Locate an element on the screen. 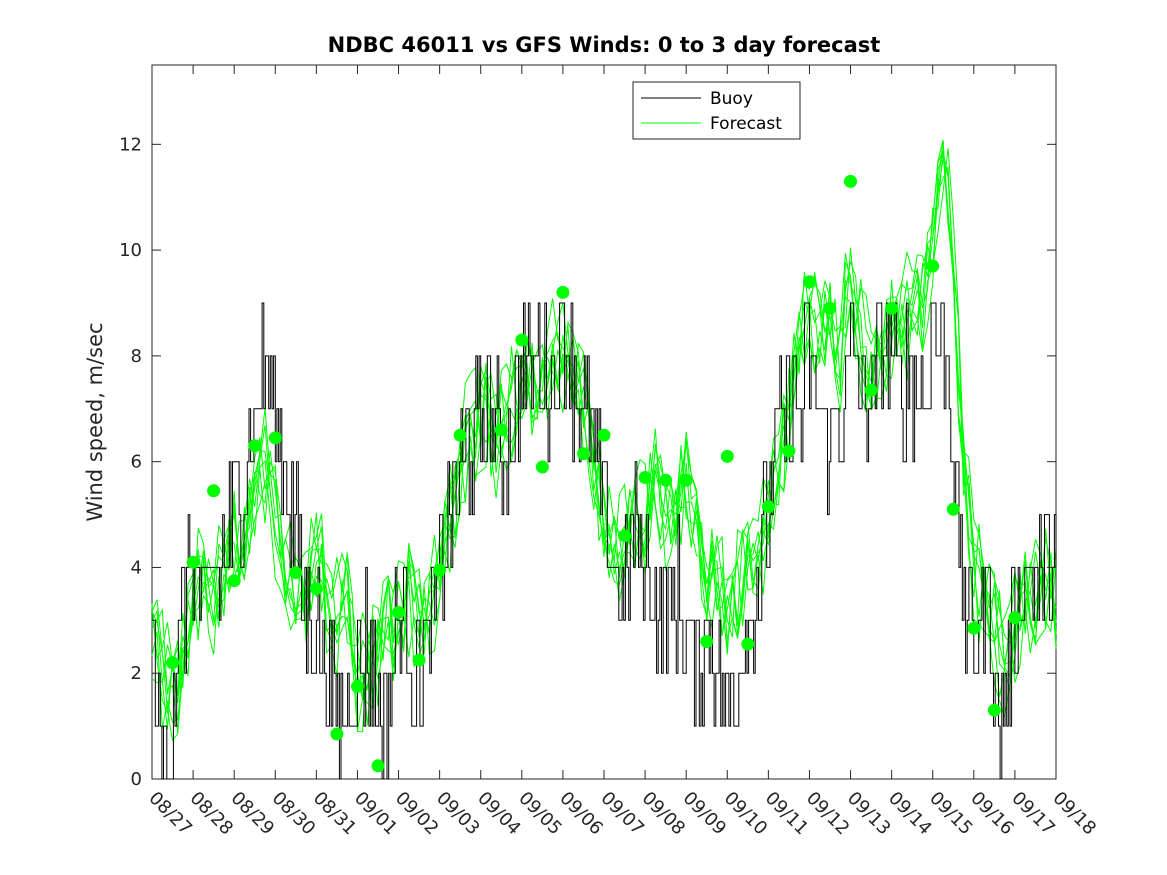 The height and width of the screenshot is (875, 1167). legend-box is located at coordinates (716, 110).